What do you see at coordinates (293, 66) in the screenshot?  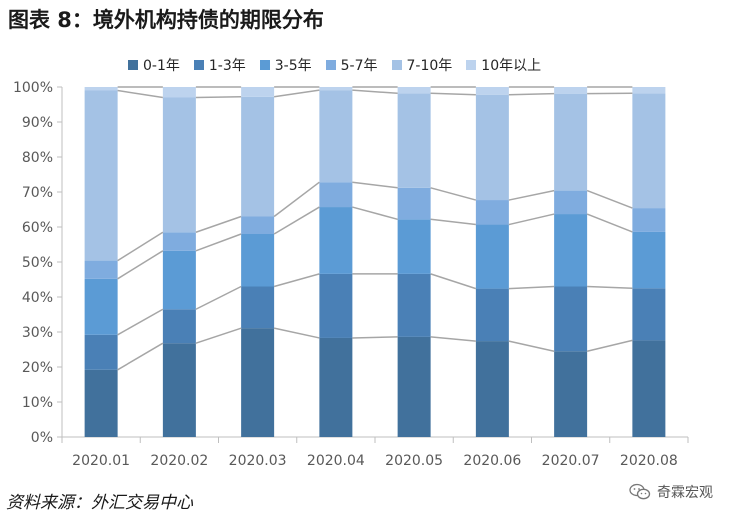 I see `legend-label: 3-5年` at bounding box center [293, 66].